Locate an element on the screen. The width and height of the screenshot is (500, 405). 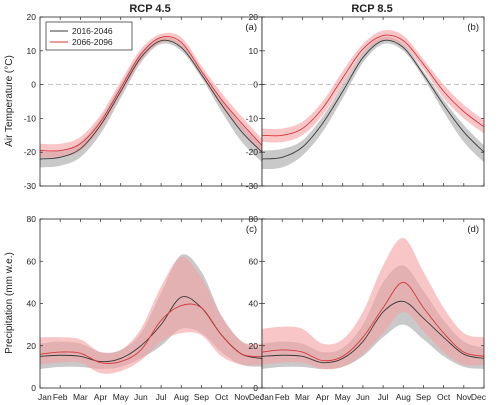
title-rcp45: RCP 4.5 is located at coordinates (149, 9).